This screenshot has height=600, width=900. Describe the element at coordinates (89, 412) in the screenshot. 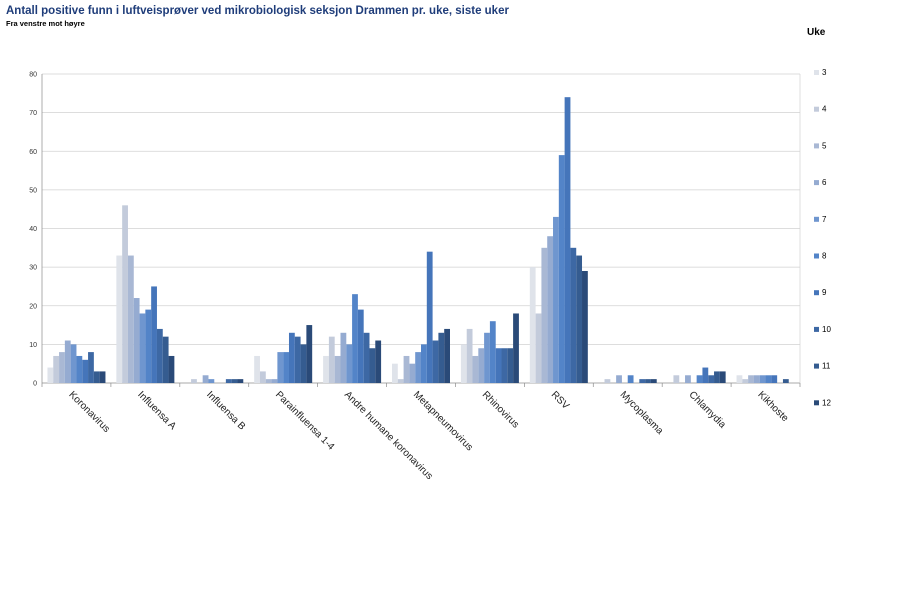

I see `x-tick-label: Koronavirus` at that location.